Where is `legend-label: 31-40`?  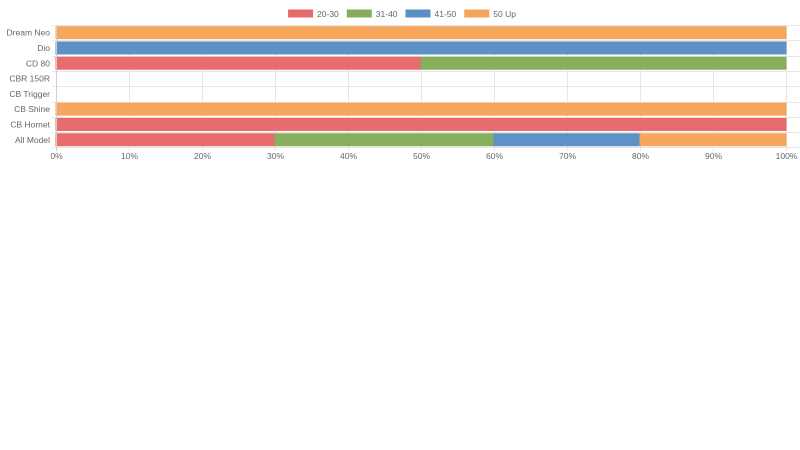
legend-label: 31-40 is located at coordinates (387, 14).